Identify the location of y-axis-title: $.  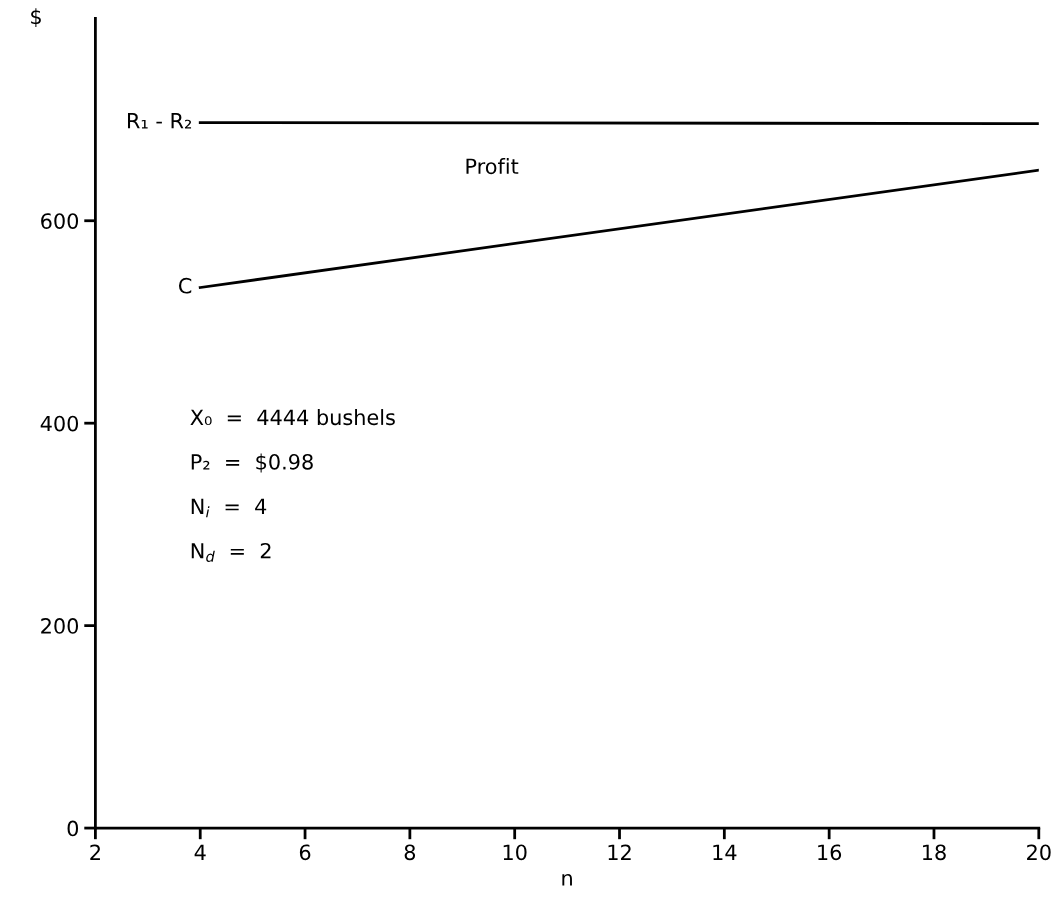
(36, 18).